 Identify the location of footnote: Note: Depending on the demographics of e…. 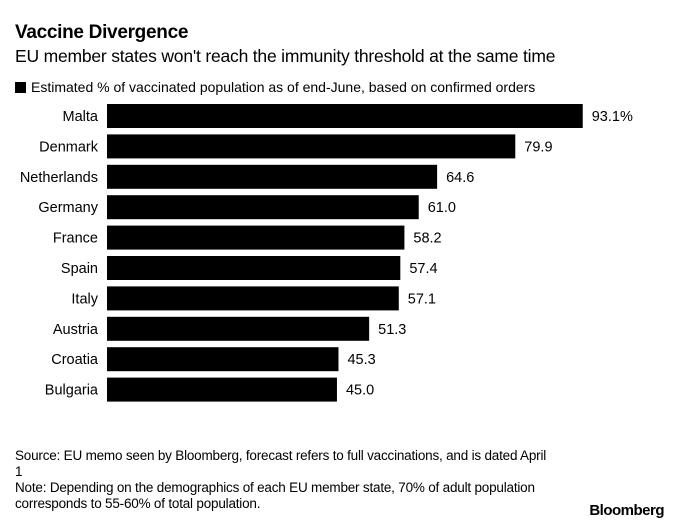
(275, 495).